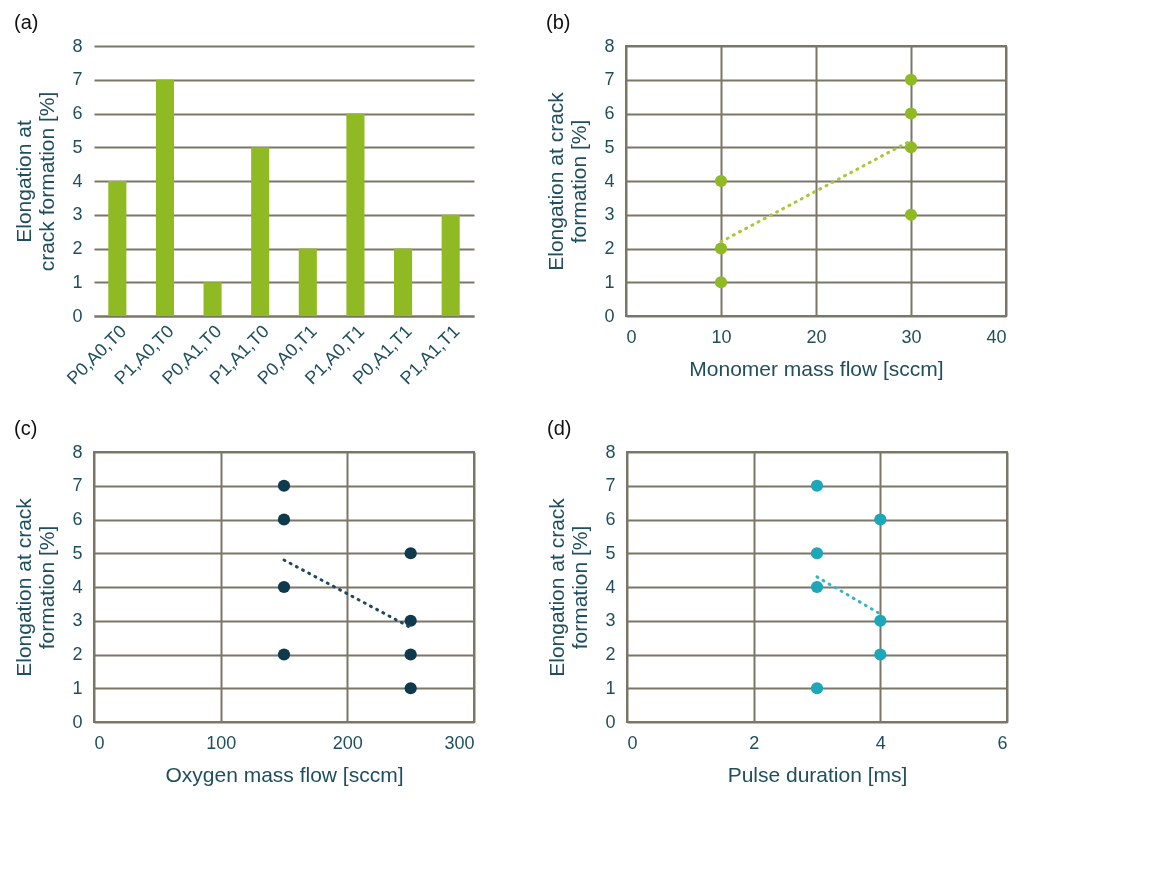 This screenshot has height=887, width=1164. I want to click on x-tick-label: 30, so click(911, 336).